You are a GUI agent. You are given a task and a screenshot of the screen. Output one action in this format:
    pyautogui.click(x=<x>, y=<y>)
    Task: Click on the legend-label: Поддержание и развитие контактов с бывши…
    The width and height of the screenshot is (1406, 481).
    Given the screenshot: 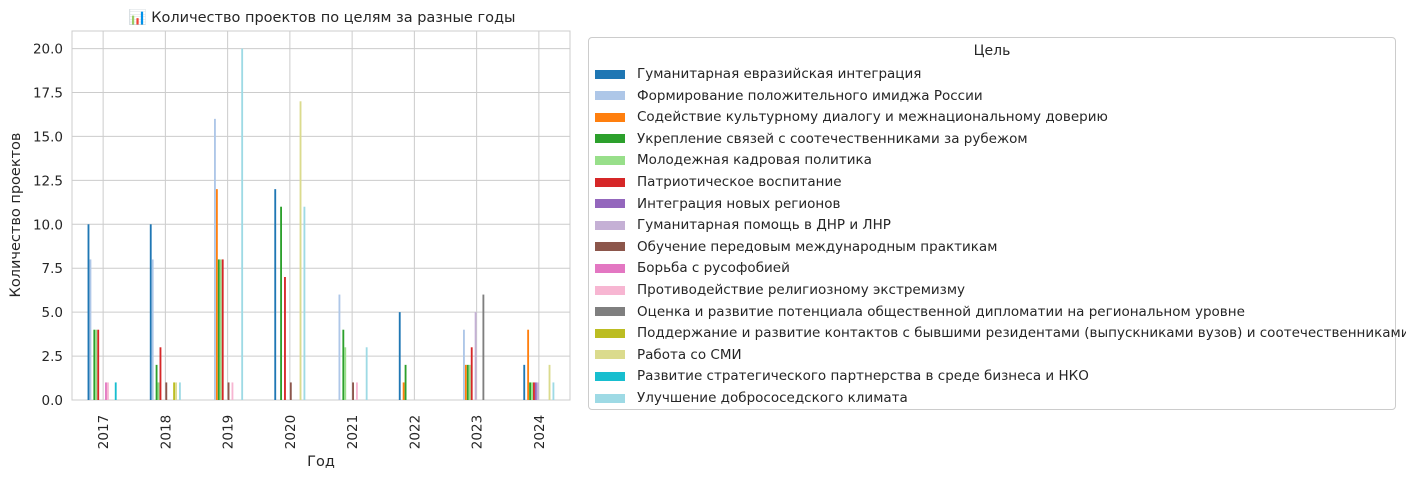 What is the action you would take?
    pyautogui.click(x=1021, y=333)
    